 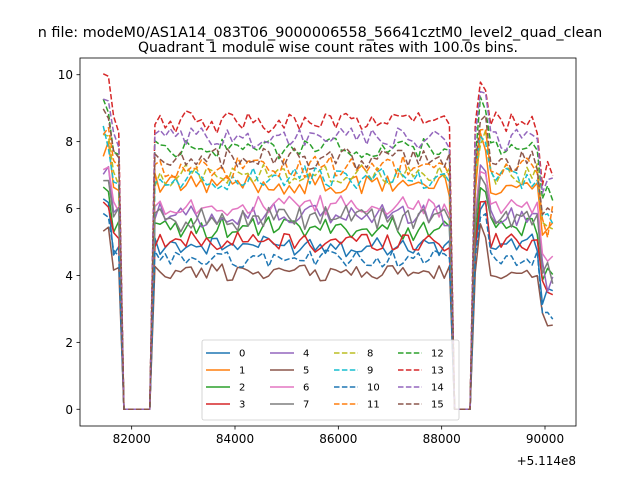 What do you see at coordinates (306, 405) in the screenshot?
I see `legend-label-7: 7` at bounding box center [306, 405].